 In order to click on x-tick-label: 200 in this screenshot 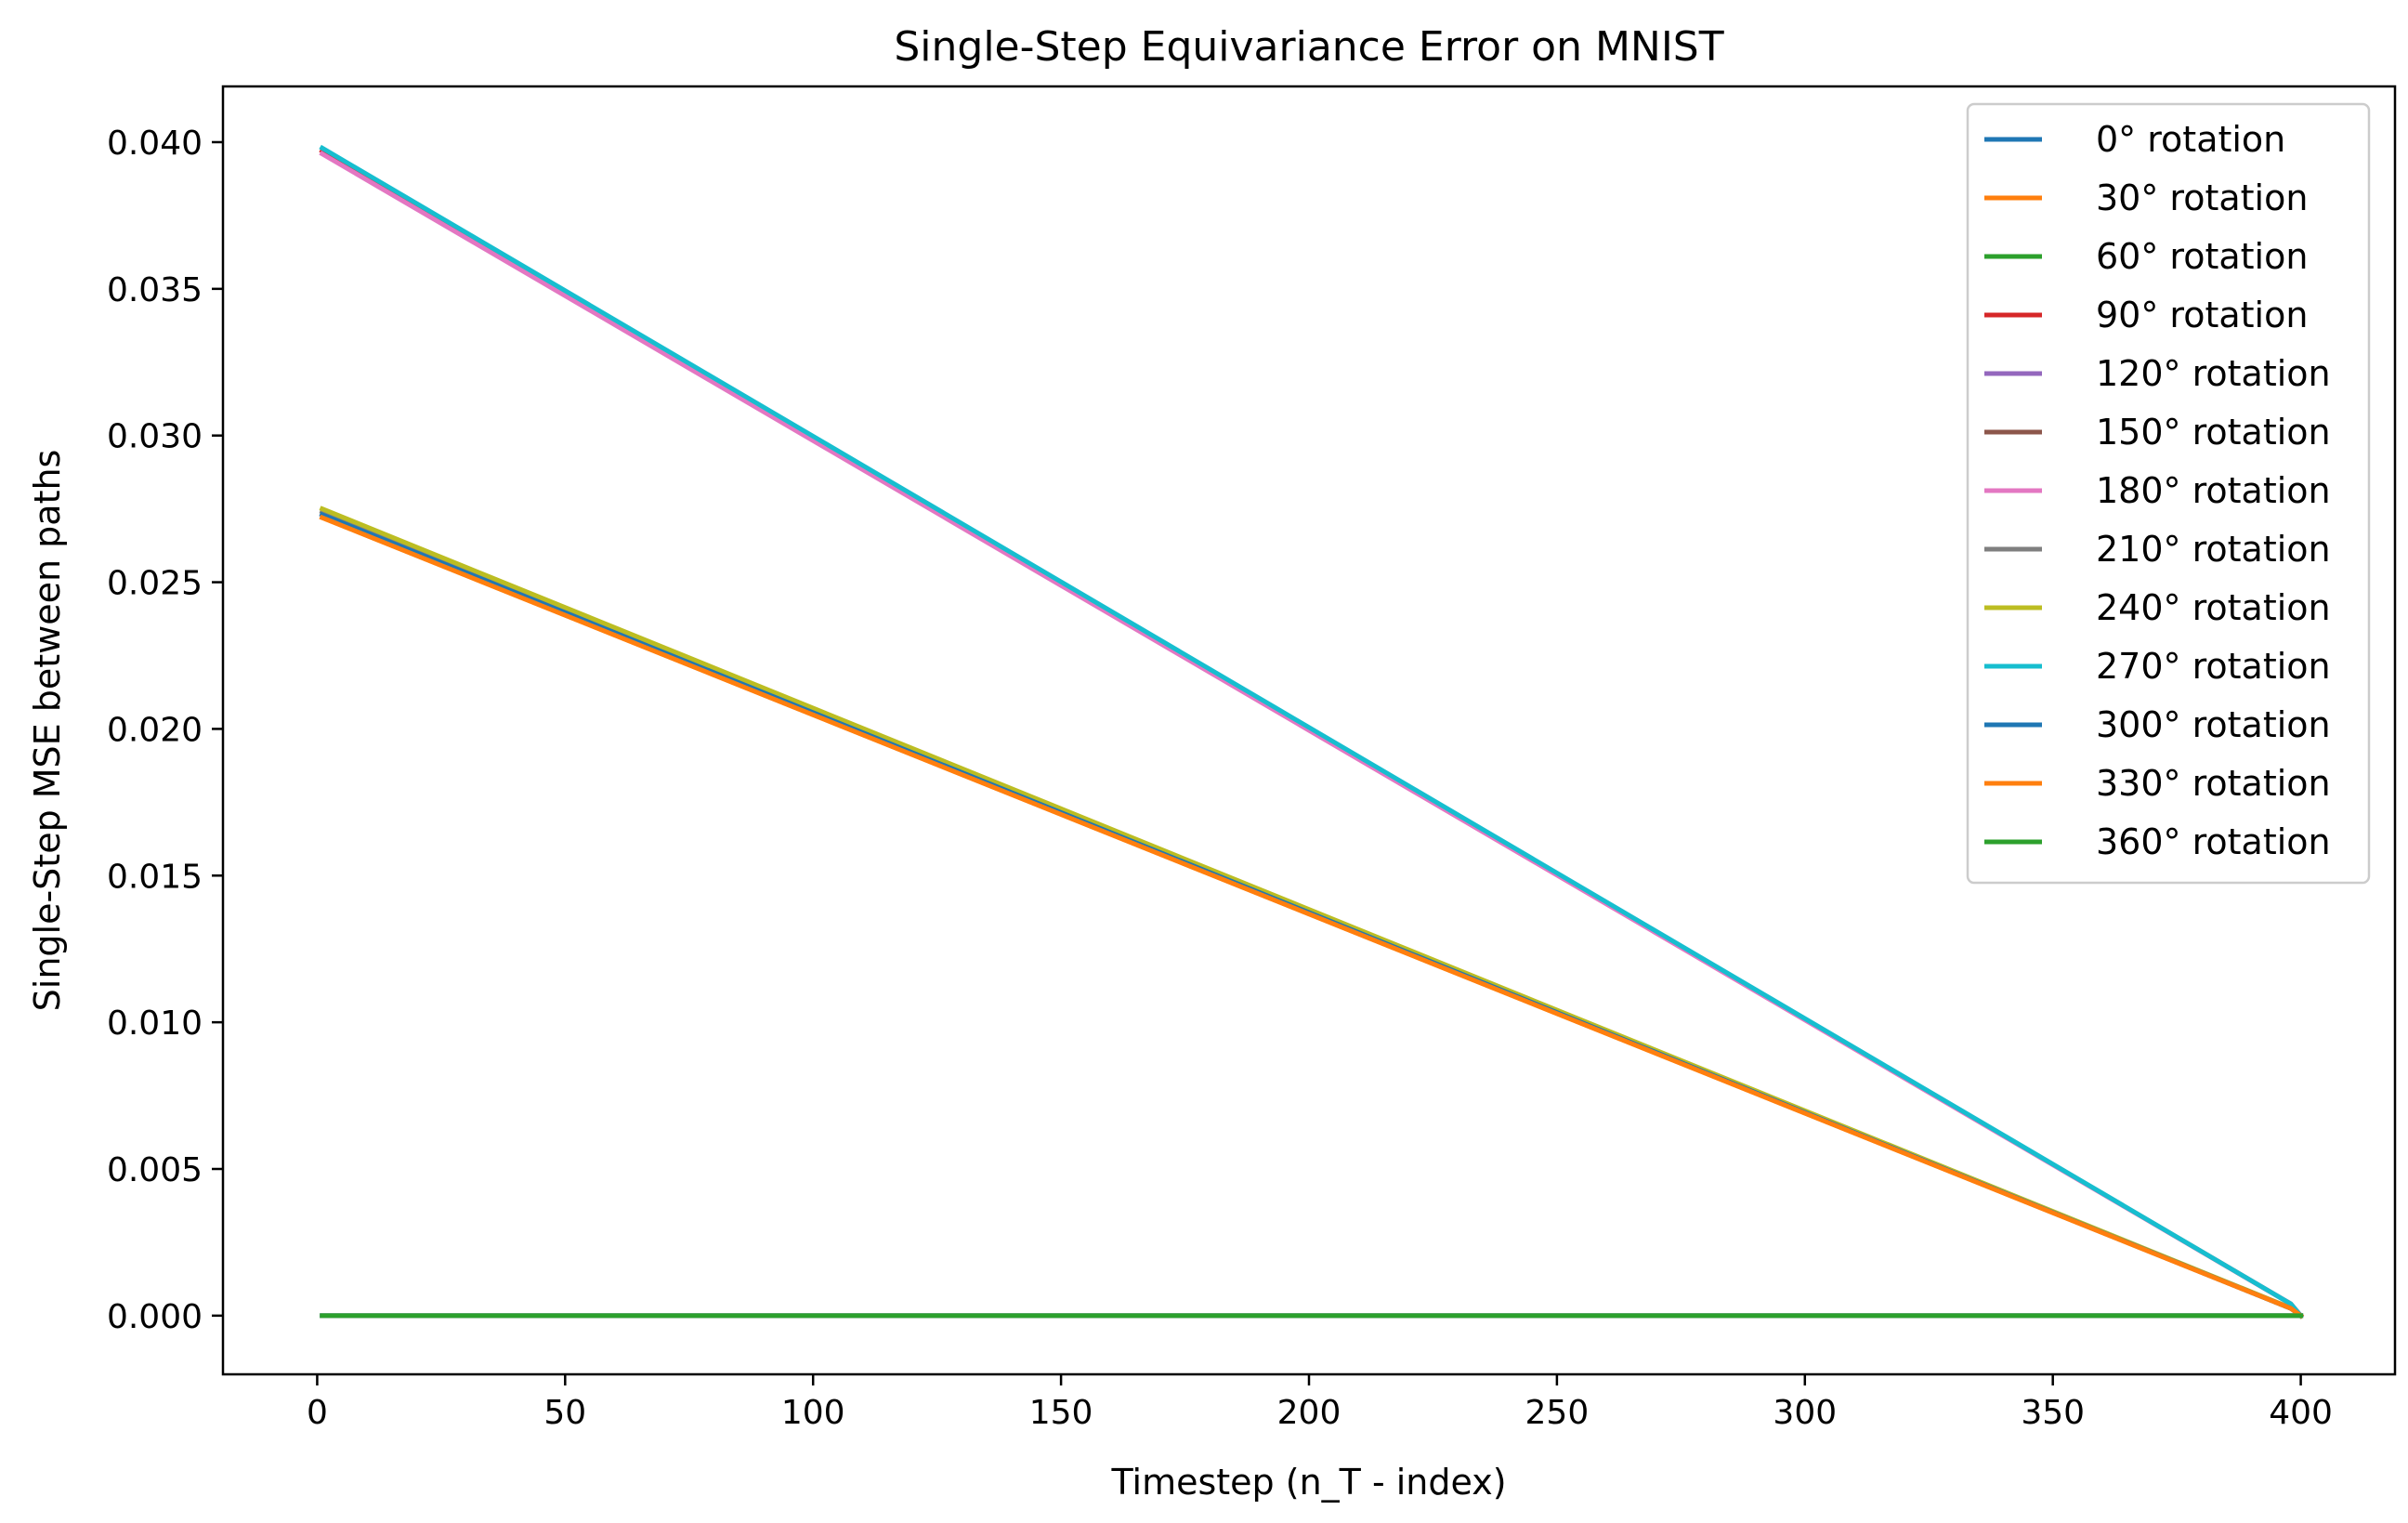, I will do `click(1309, 1413)`.